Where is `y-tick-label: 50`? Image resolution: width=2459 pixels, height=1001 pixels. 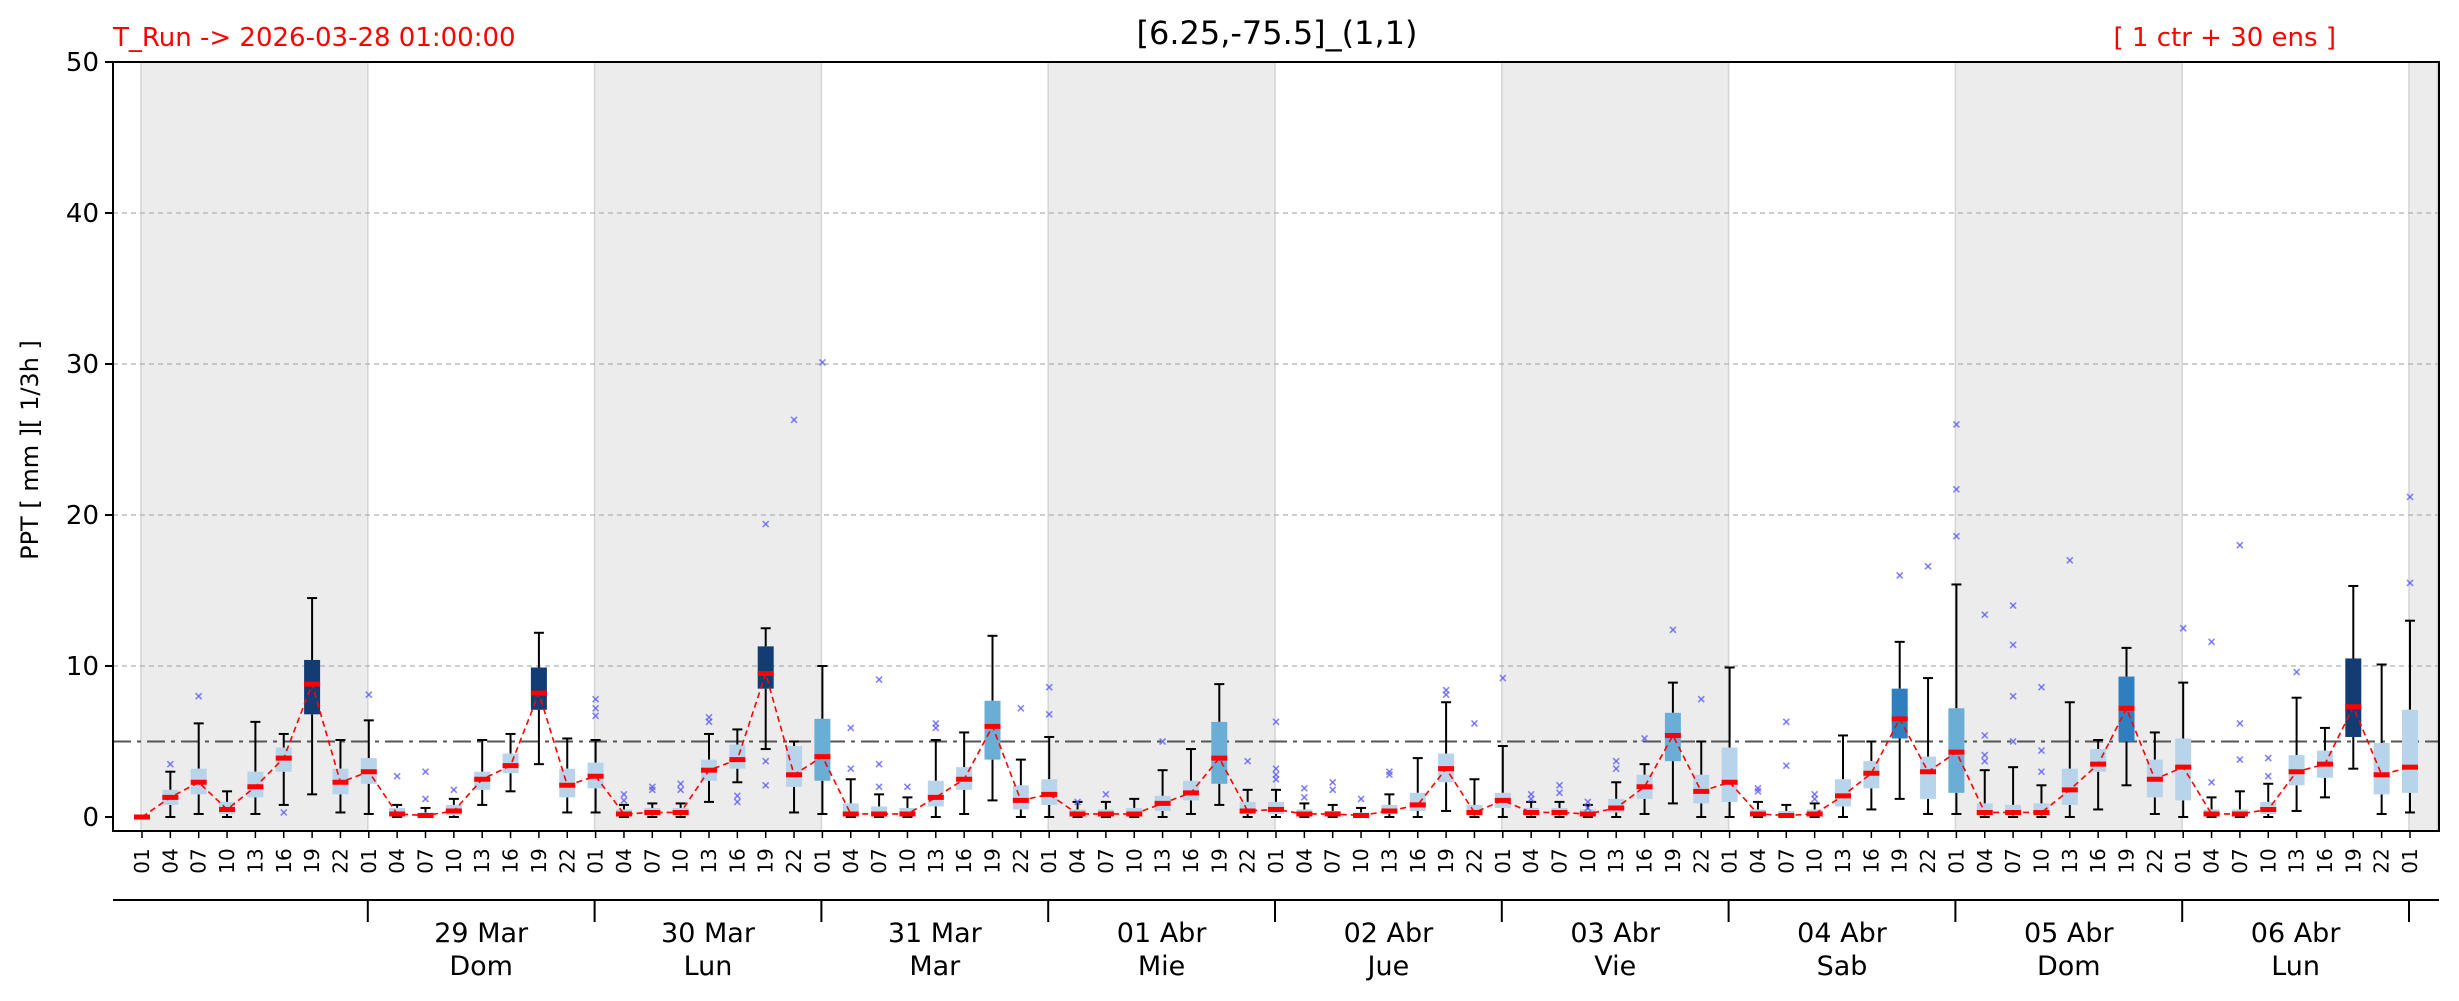
y-tick-label: 50 is located at coordinates (82, 63).